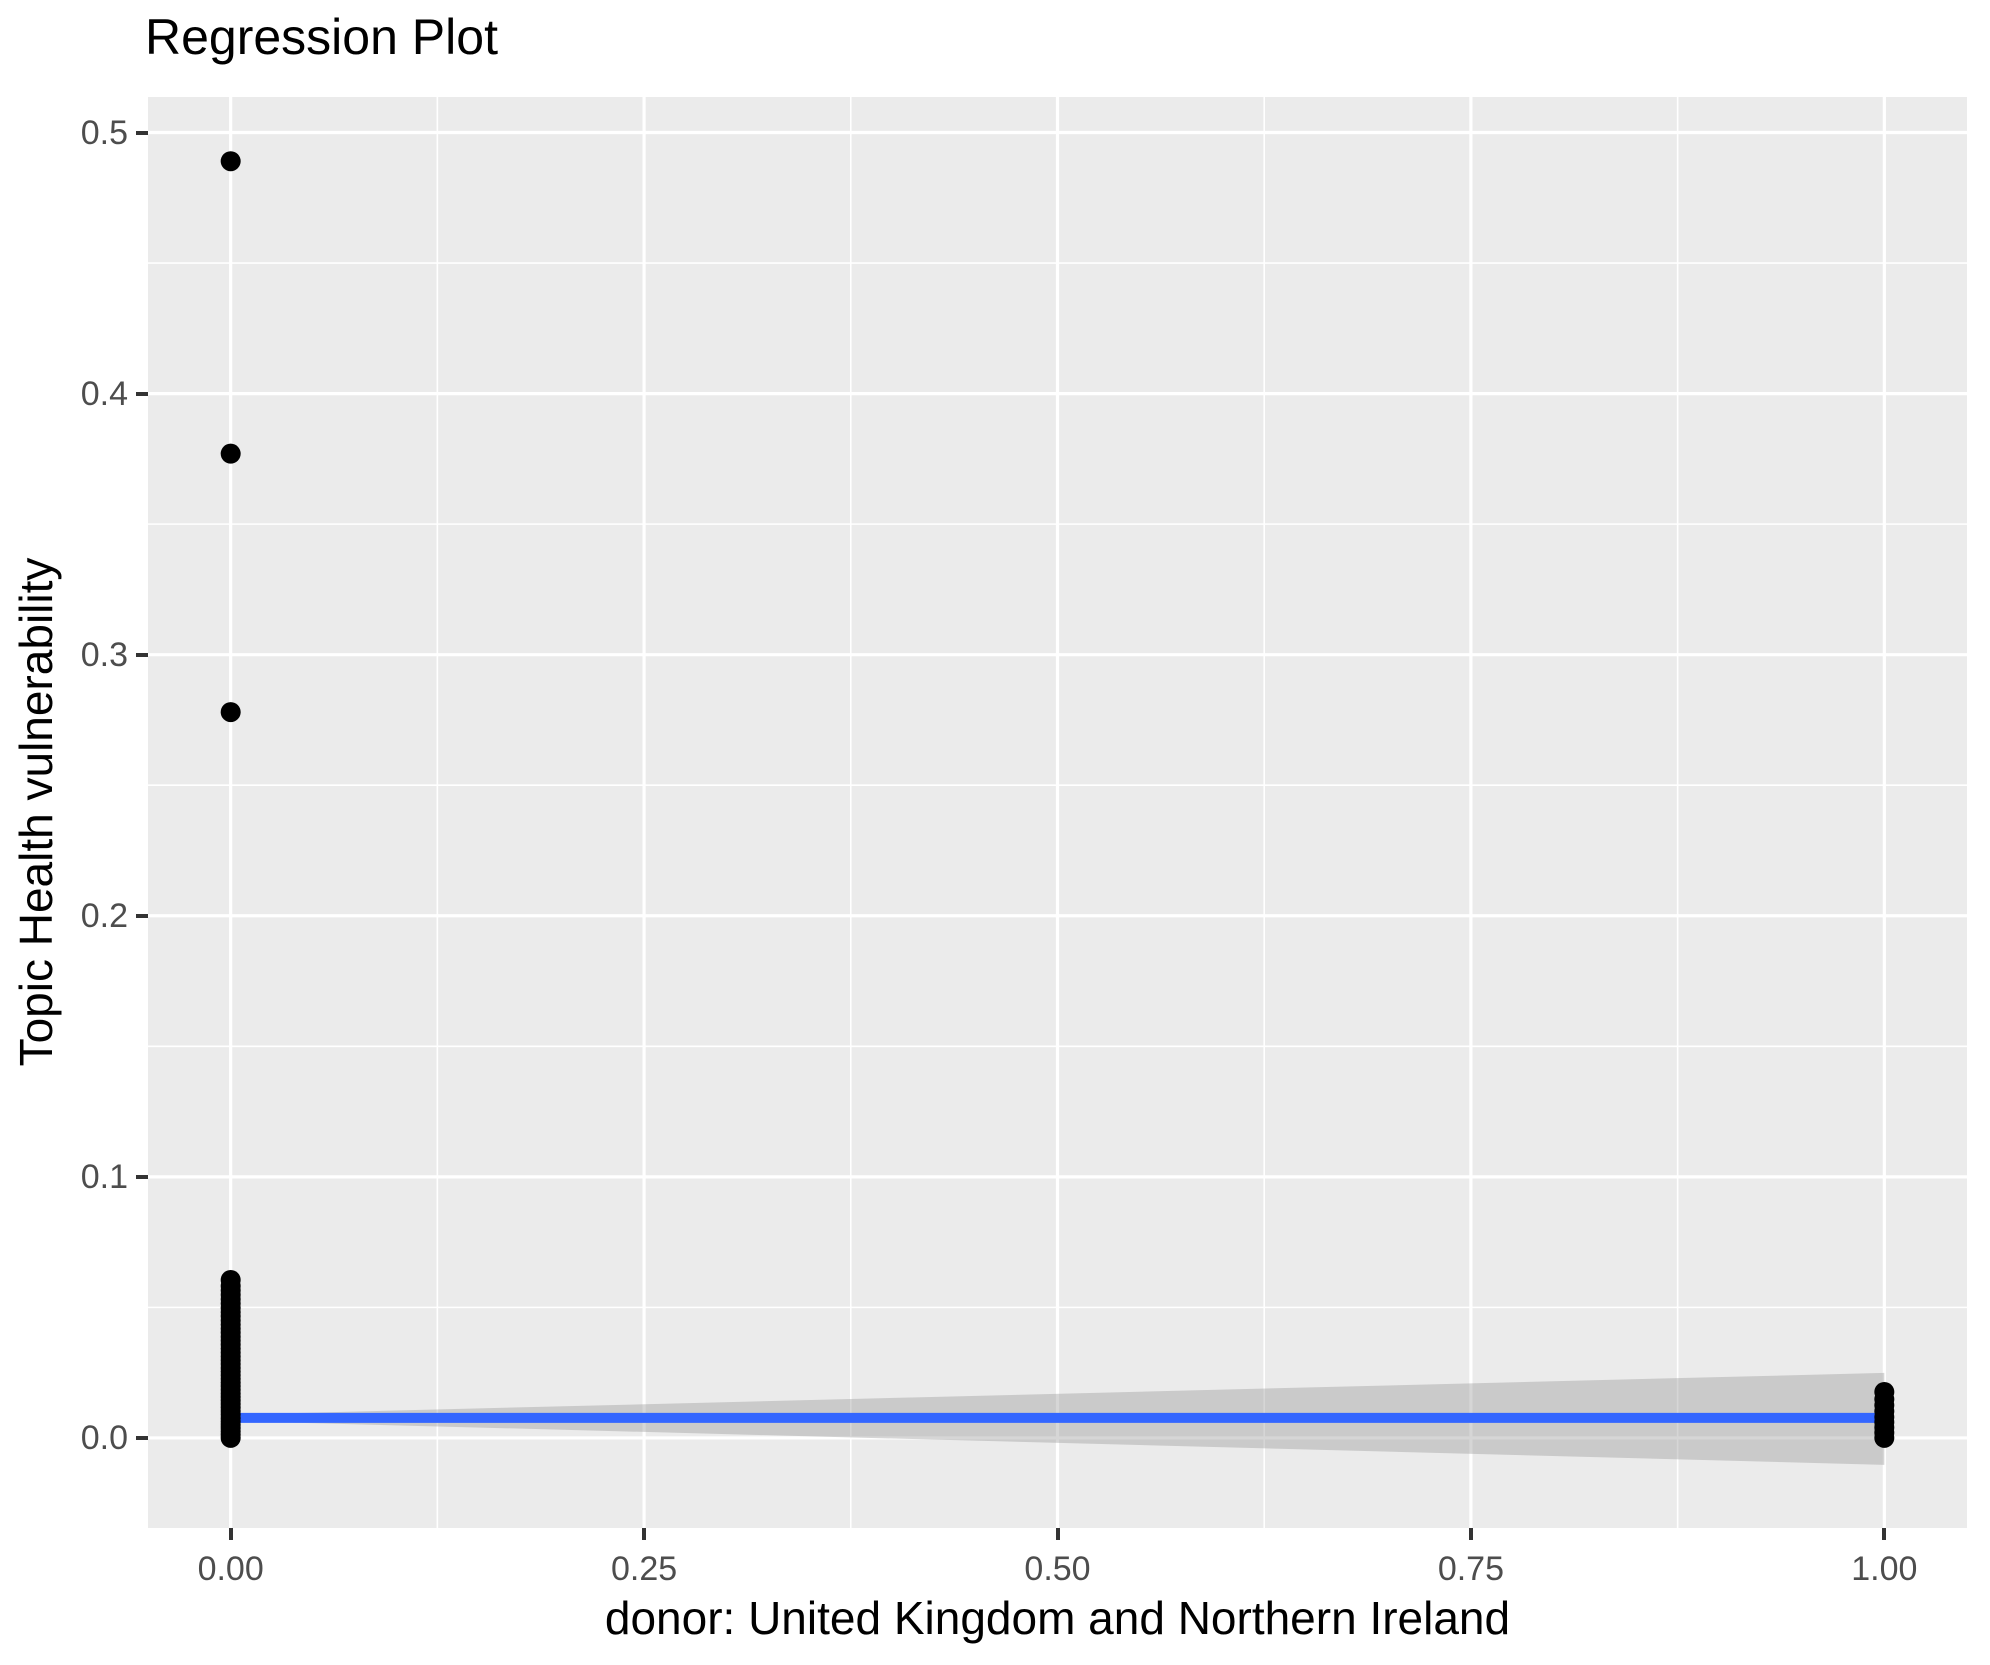 The width and height of the screenshot is (1990, 1665). I want to click on y-tick-label: 0.3, so click(104, 654).